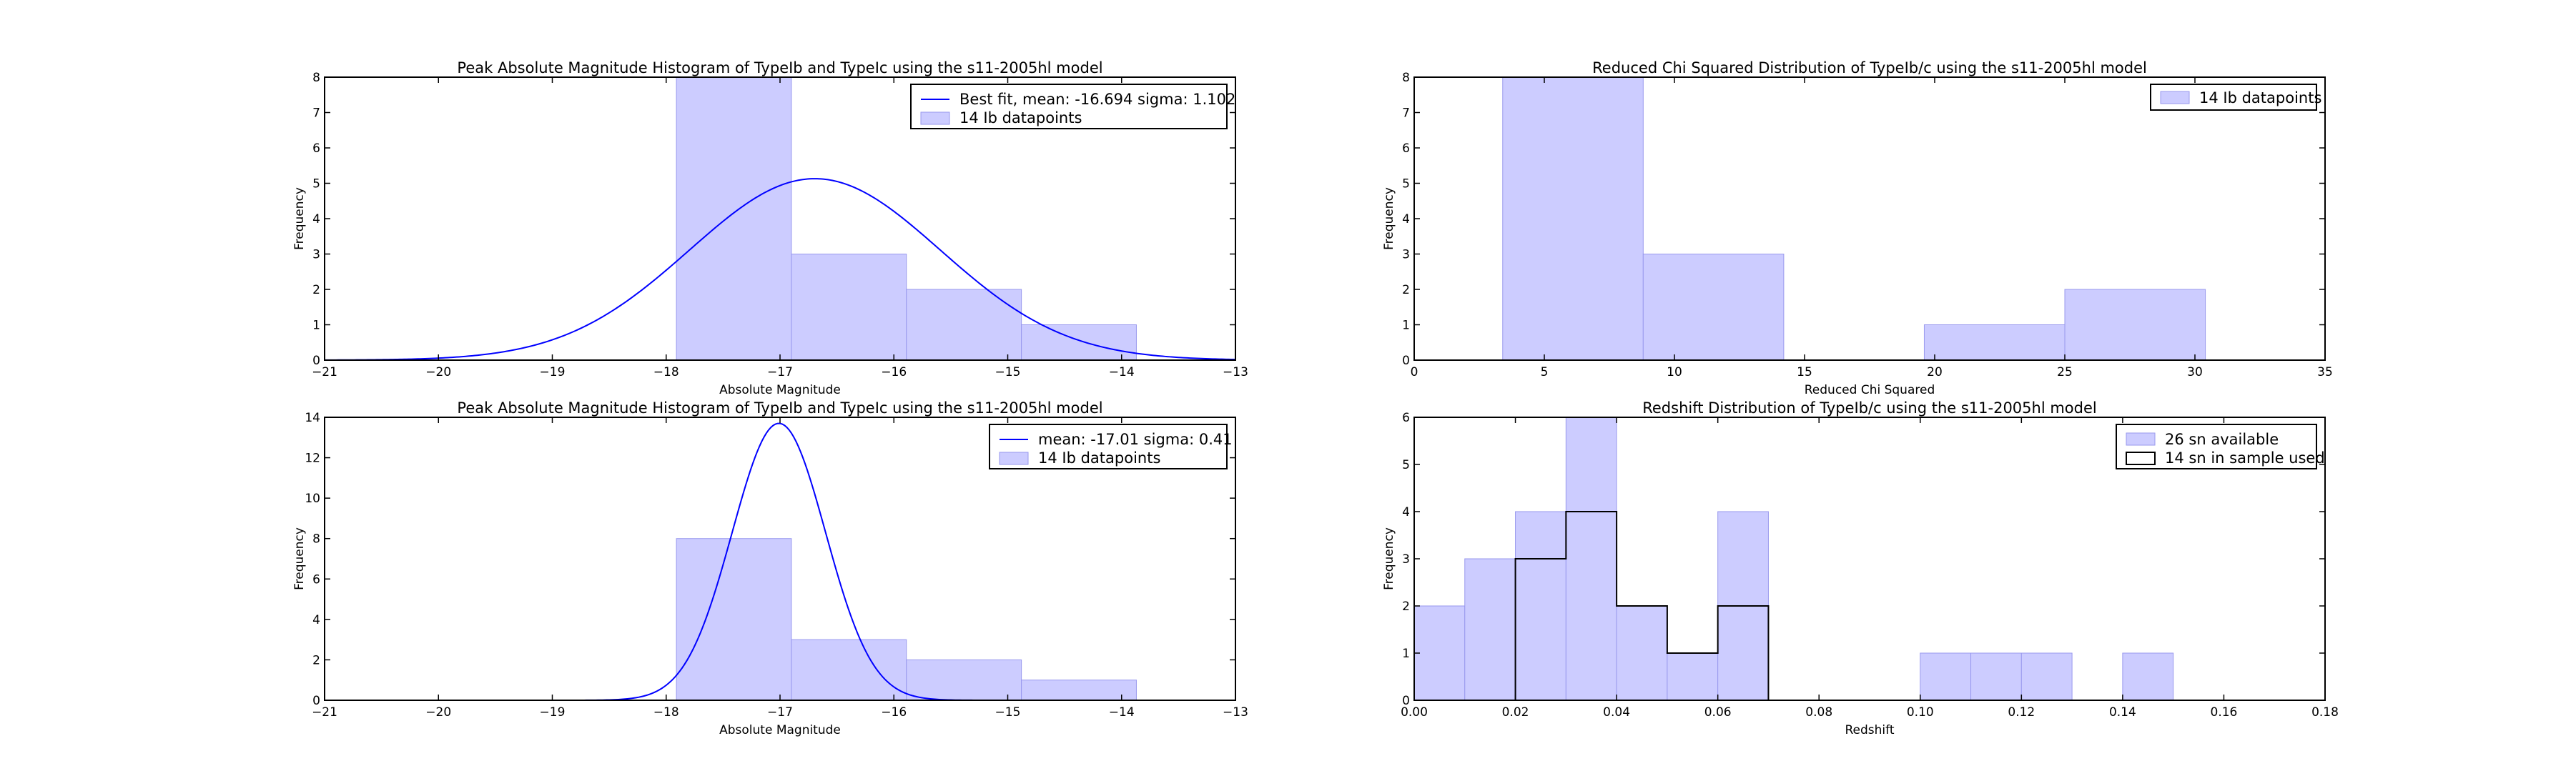 This screenshot has width=2576, height=776. What do you see at coordinates (1674, 372) in the screenshot?
I see `x-tick-label: 10` at bounding box center [1674, 372].